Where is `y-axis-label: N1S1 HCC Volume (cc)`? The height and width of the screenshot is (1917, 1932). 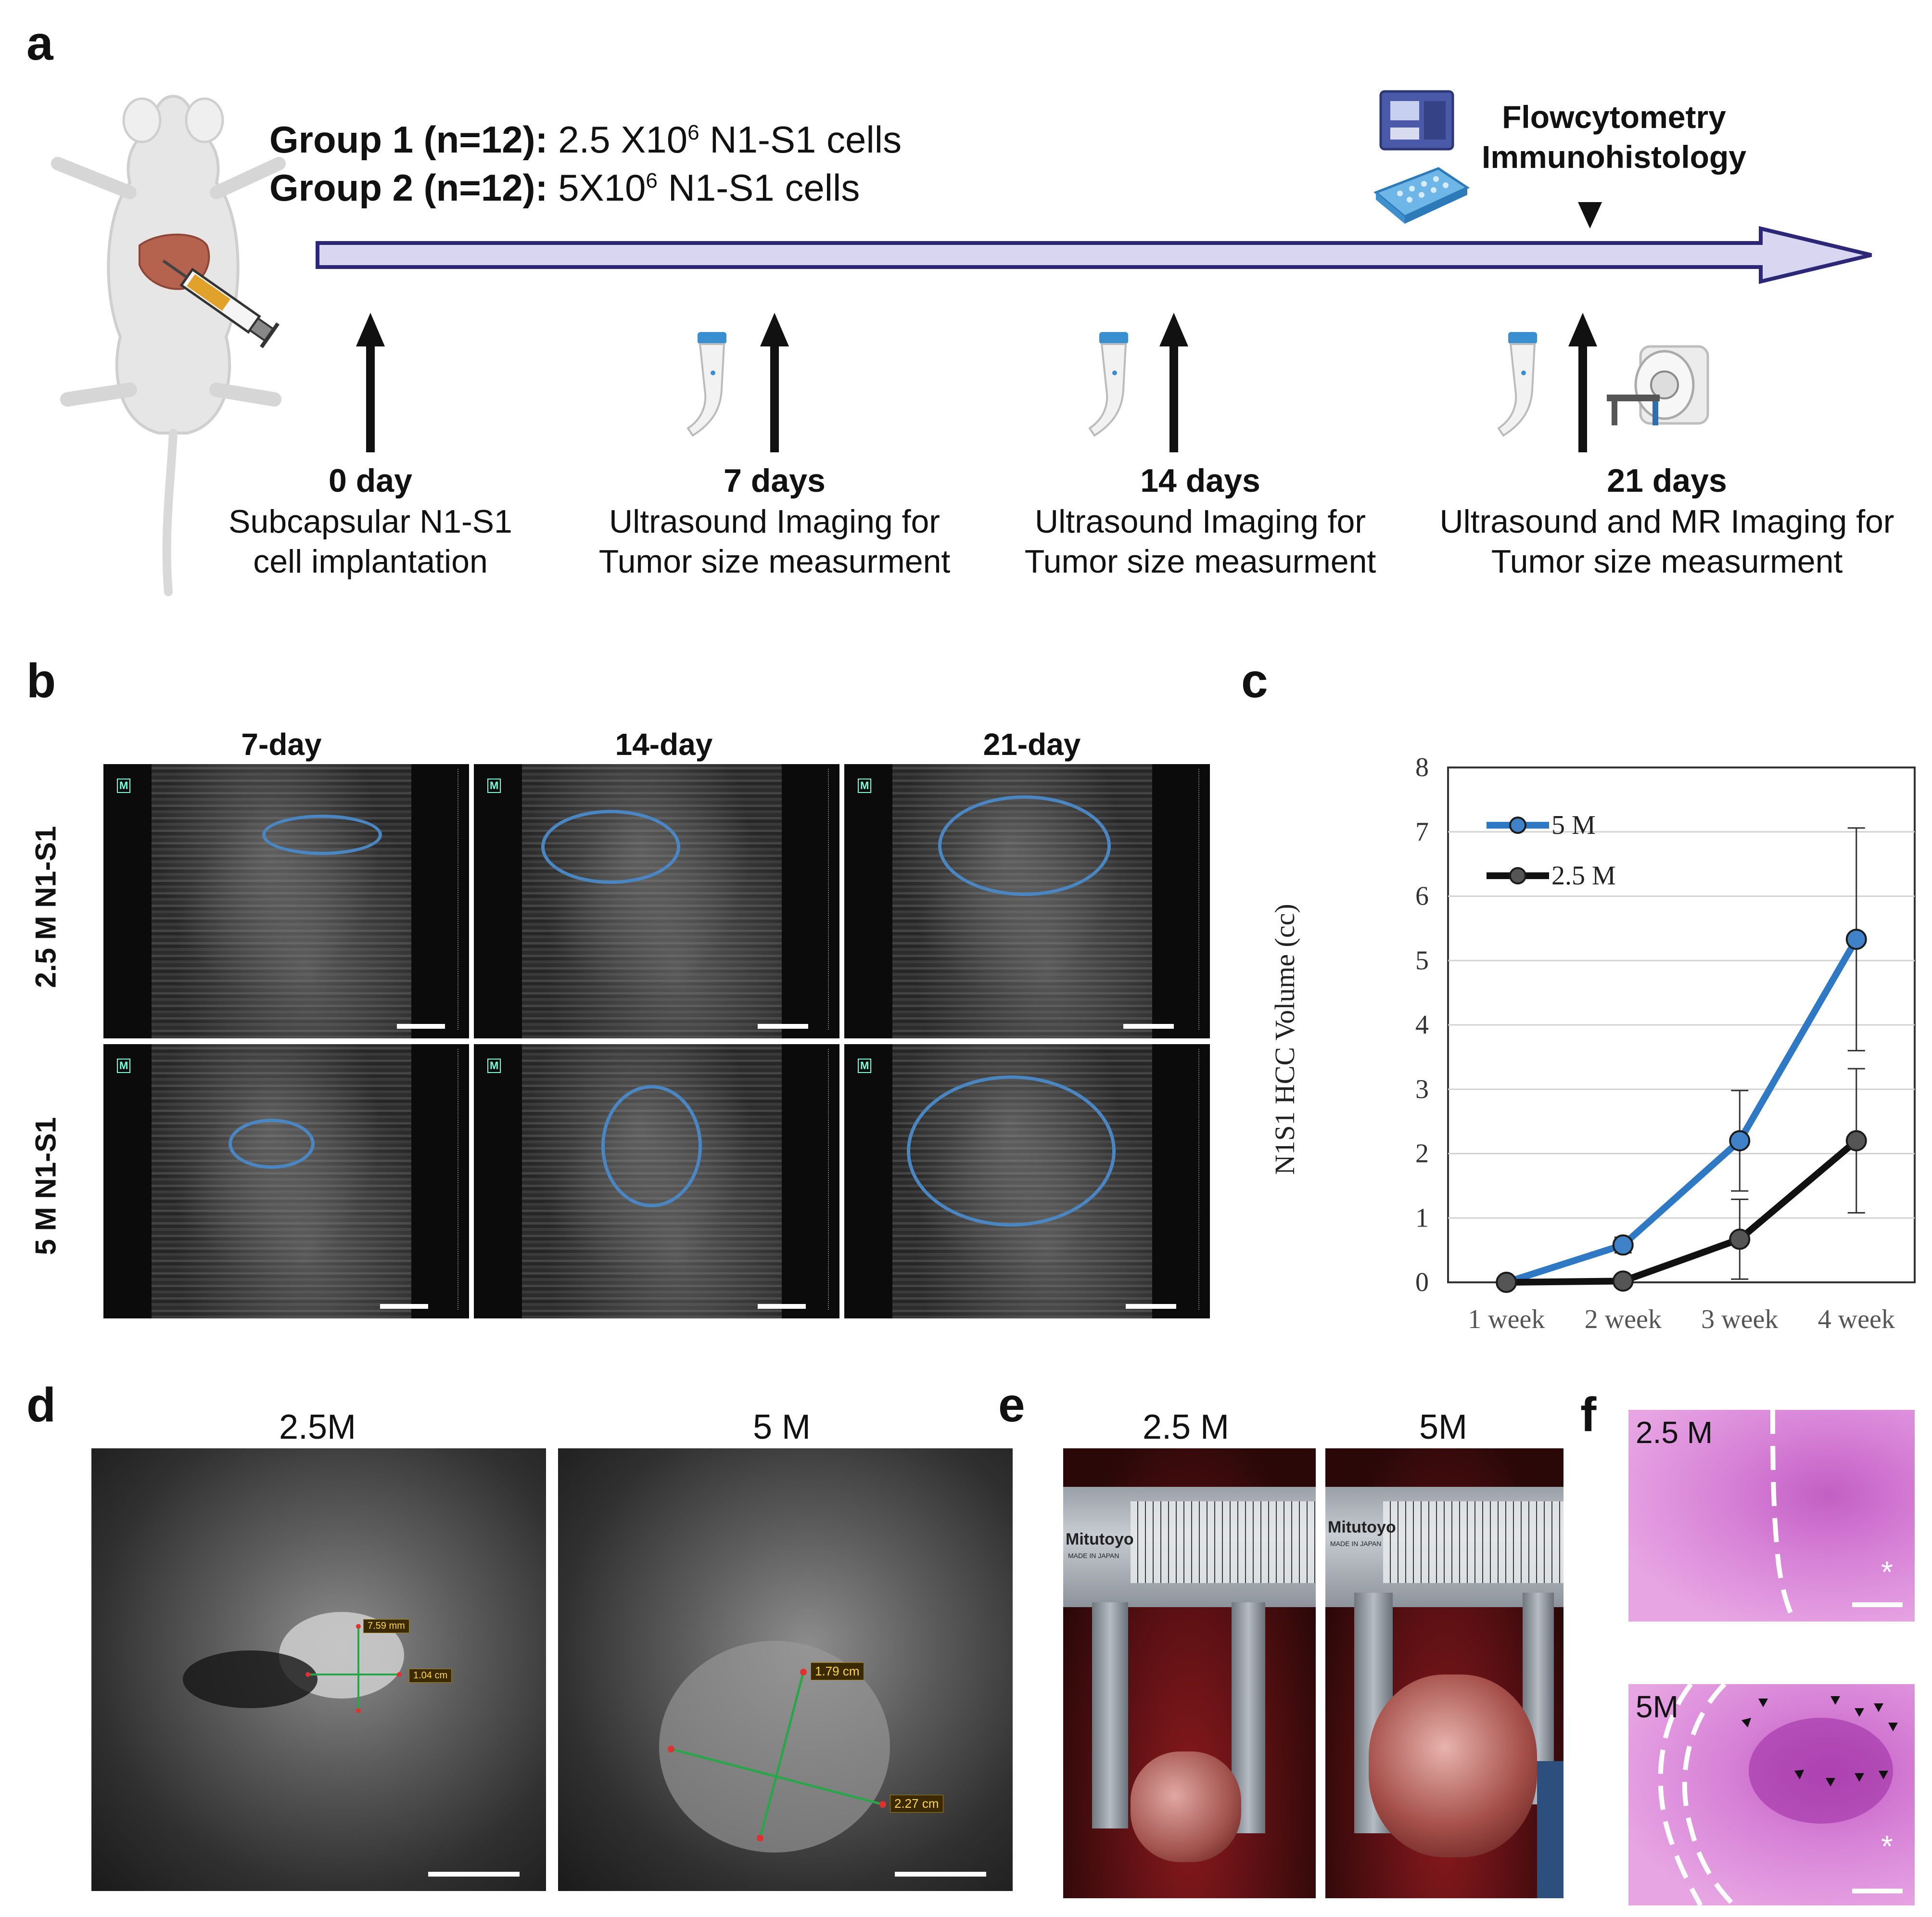 y-axis-label: N1S1 HCC Volume (cc) is located at coordinates (1284, 1039).